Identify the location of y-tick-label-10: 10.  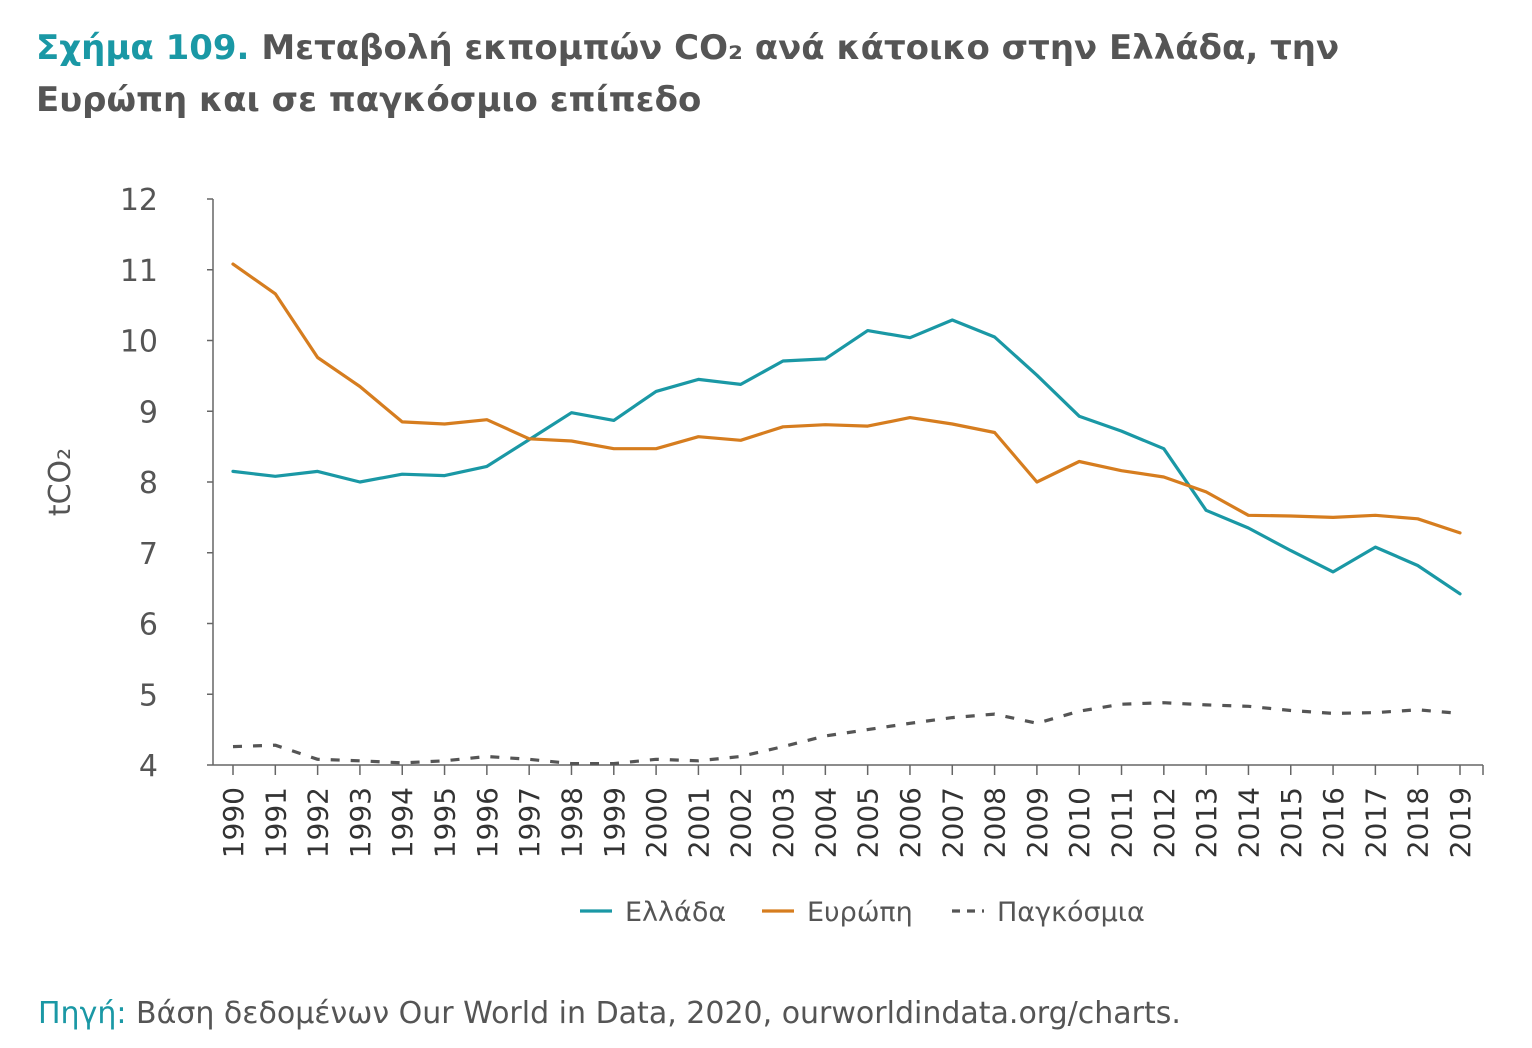
(139, 342).